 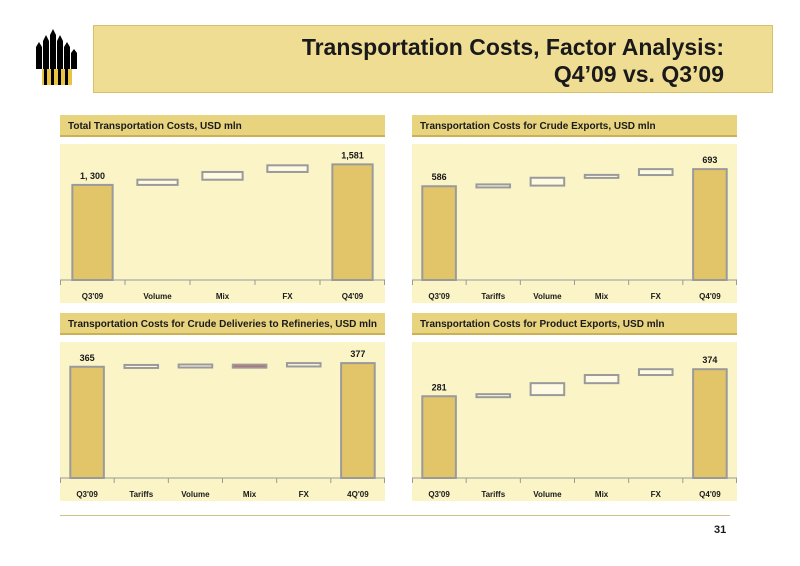 I want to click on data-label: 377, so click(x=357, y=354).